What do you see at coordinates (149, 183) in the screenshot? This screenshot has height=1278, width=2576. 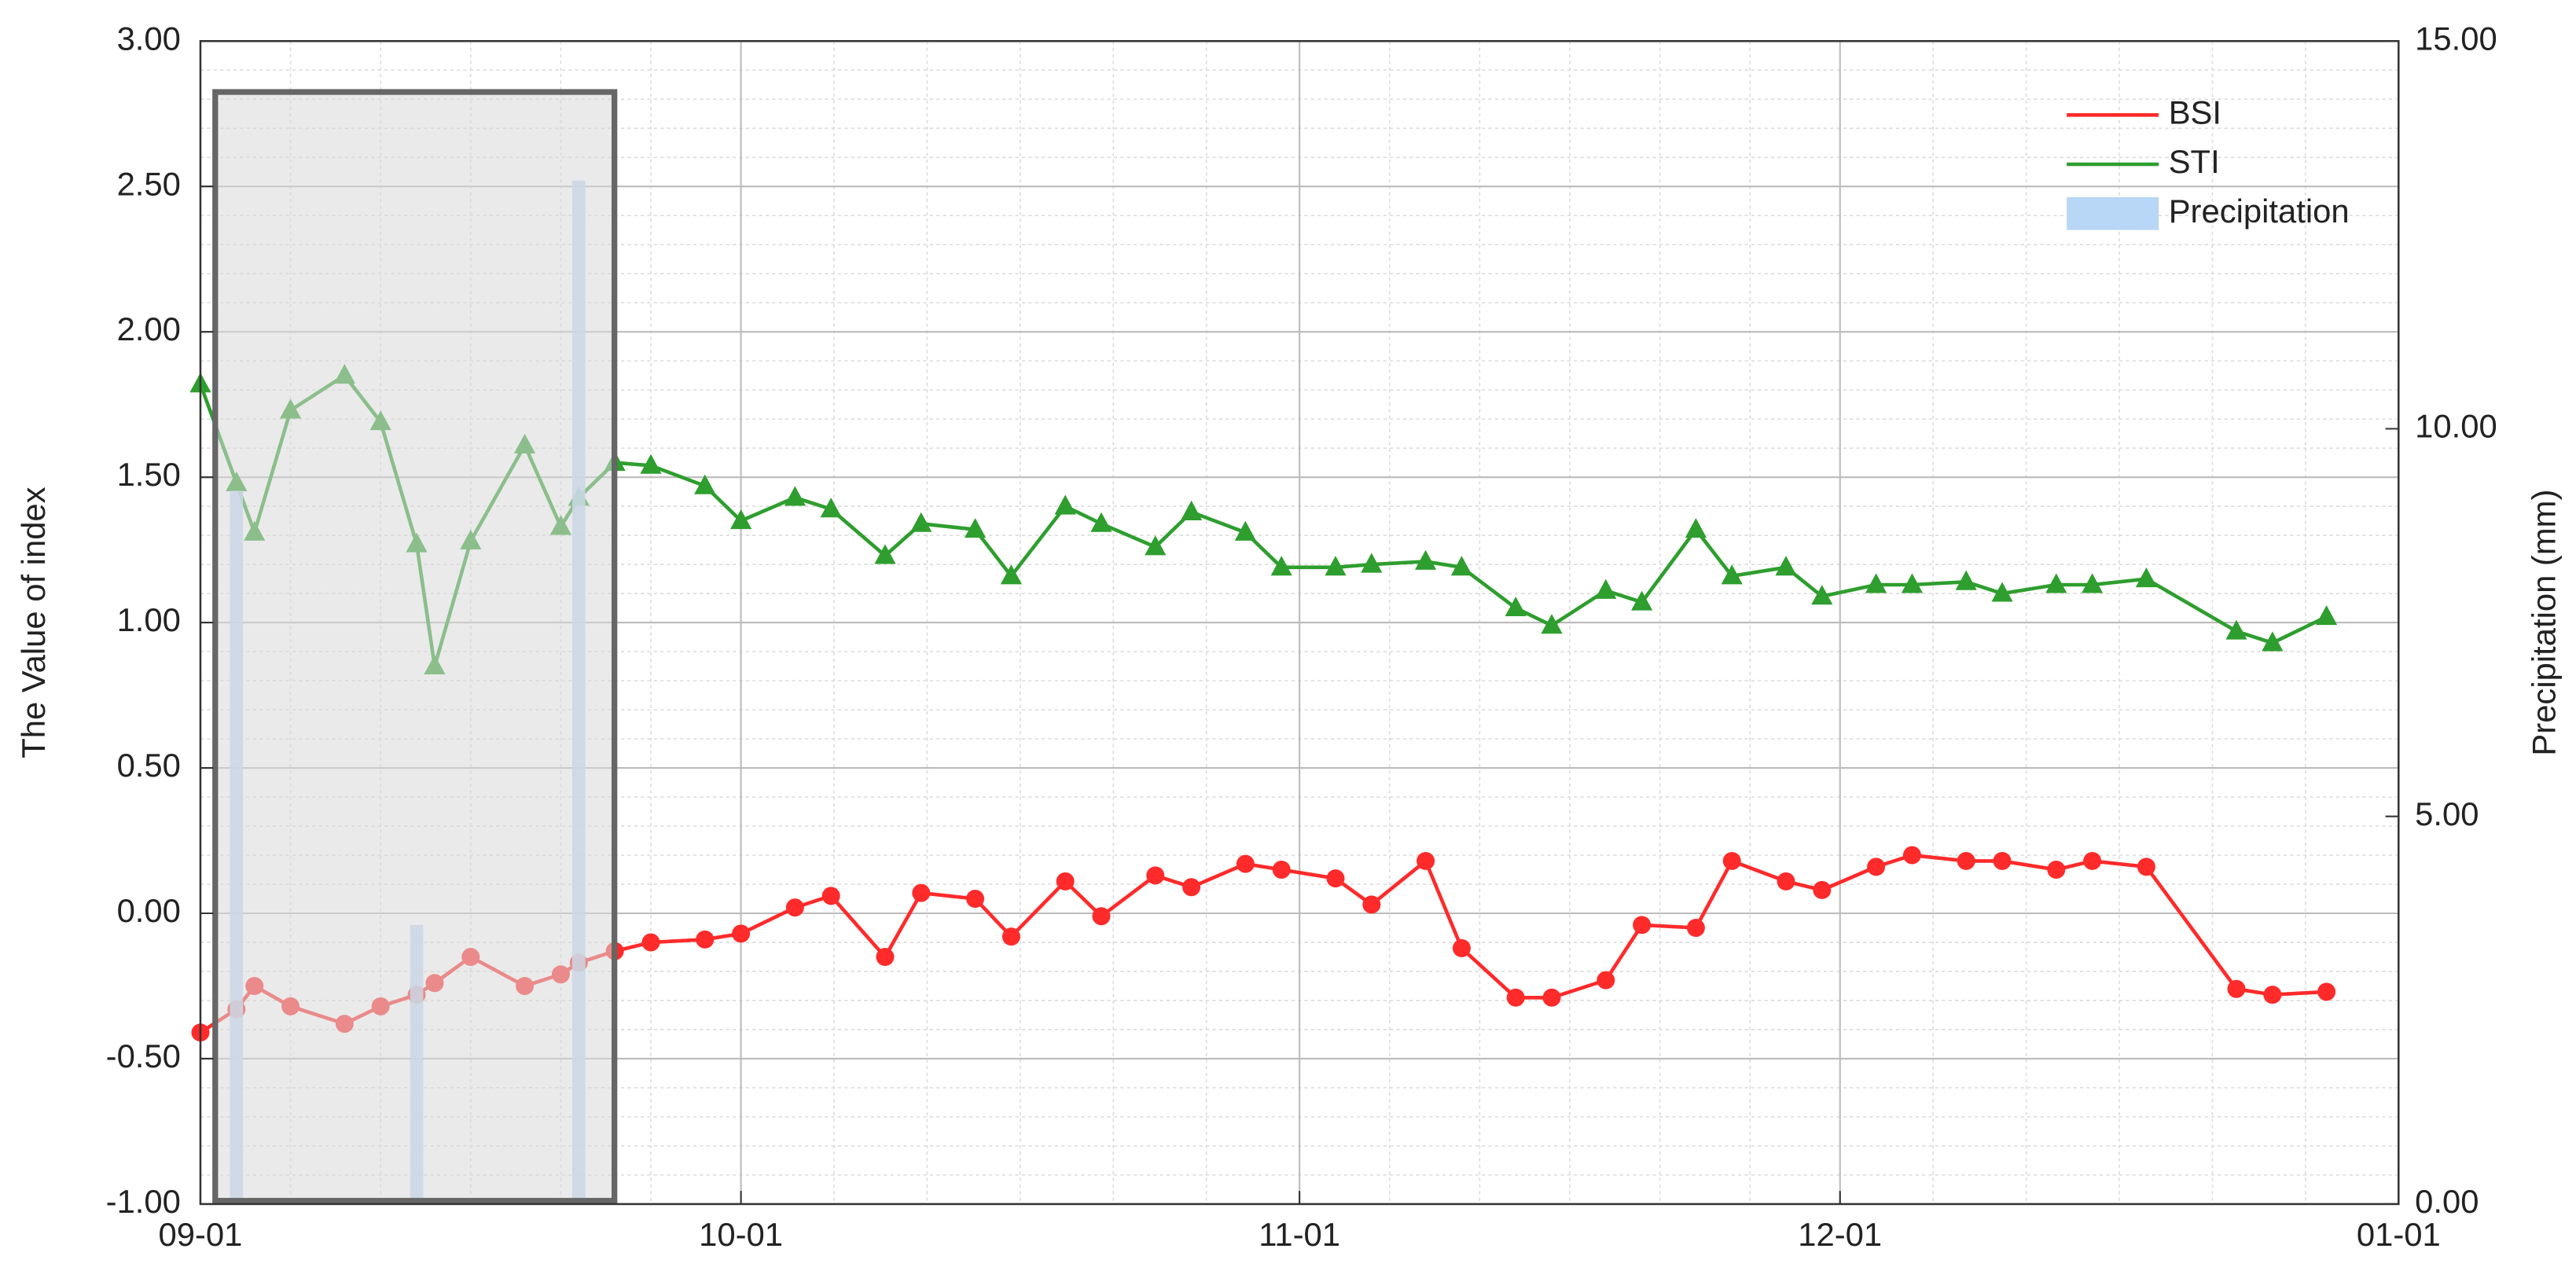 I see `y-tick-label: 2.50` at bounding box center [149, 183].